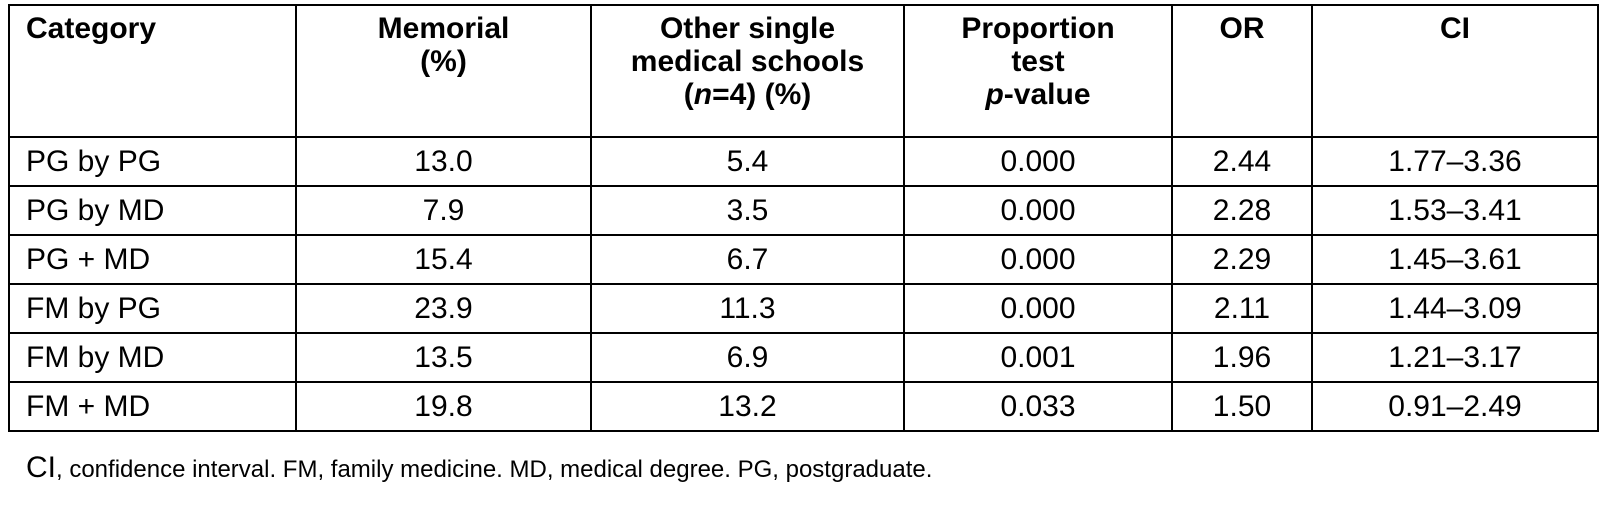 The height and width of the screenshot is (509, 1600). What do you see at coordinates (443, 210) in the screenshot?
I see `cell-memorial: 7.9` at bounding box center [443, 210].